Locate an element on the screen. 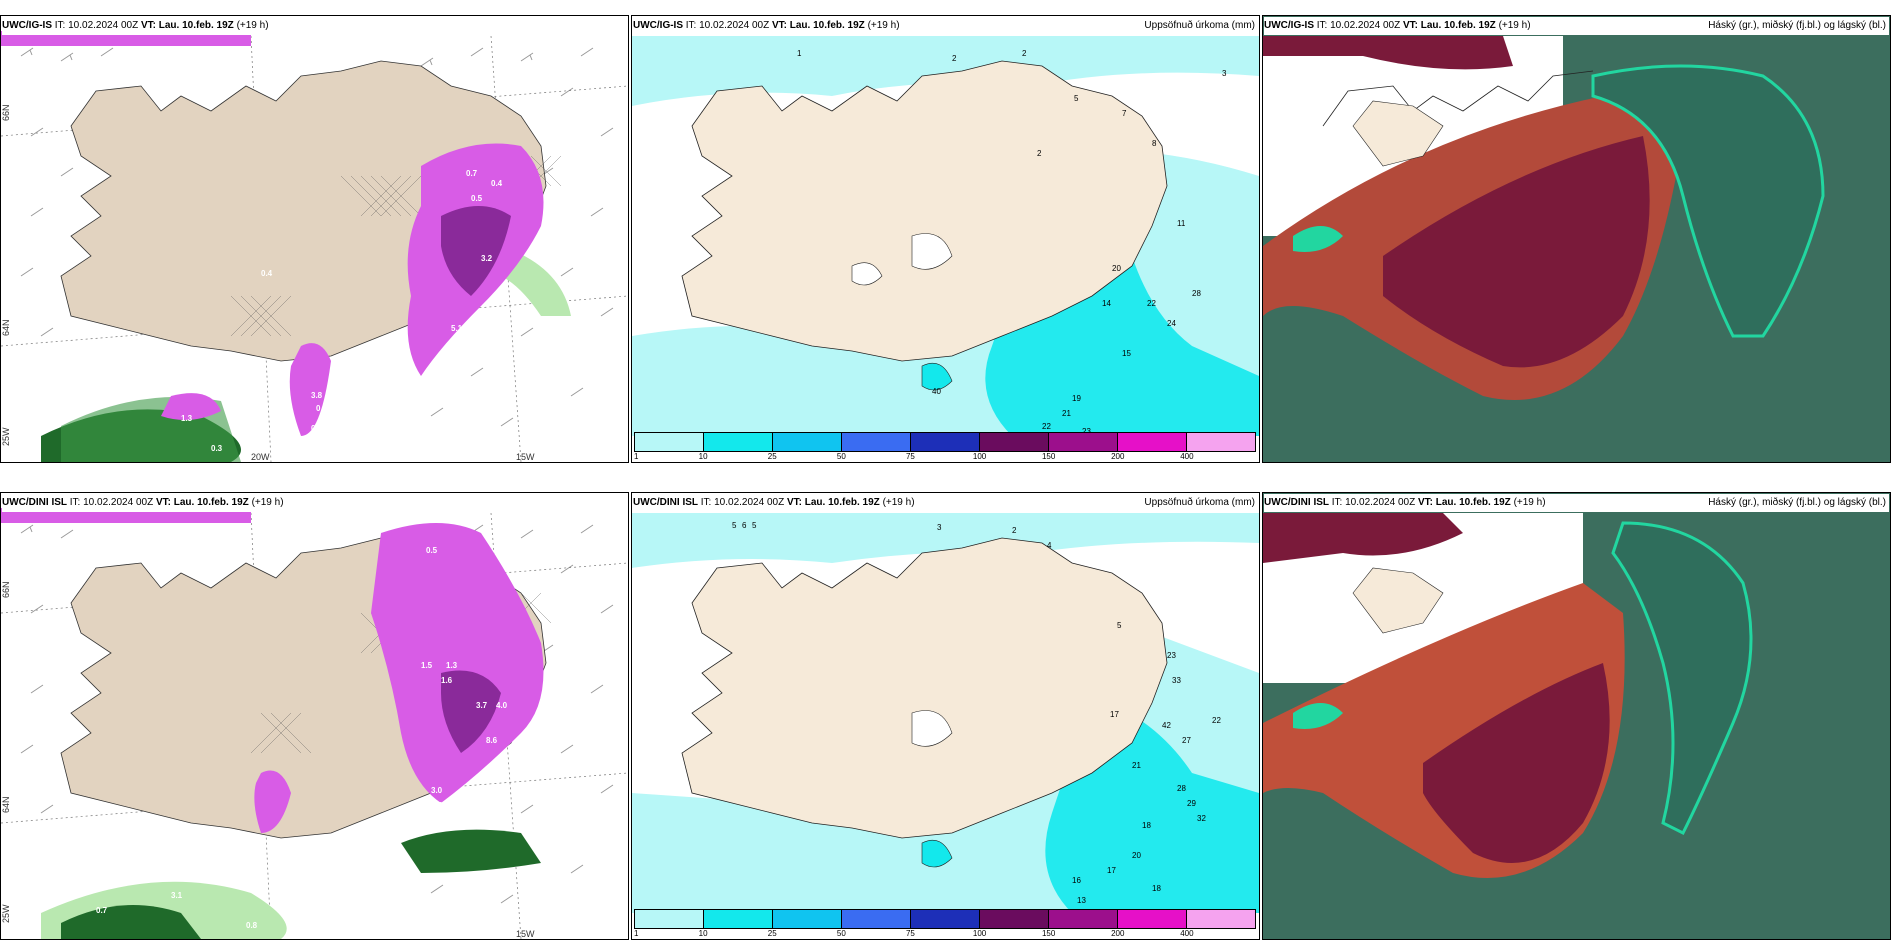 The height and width of the screenshot is (950, 1900). colorbar-cells is located at coordinates (945, 919).